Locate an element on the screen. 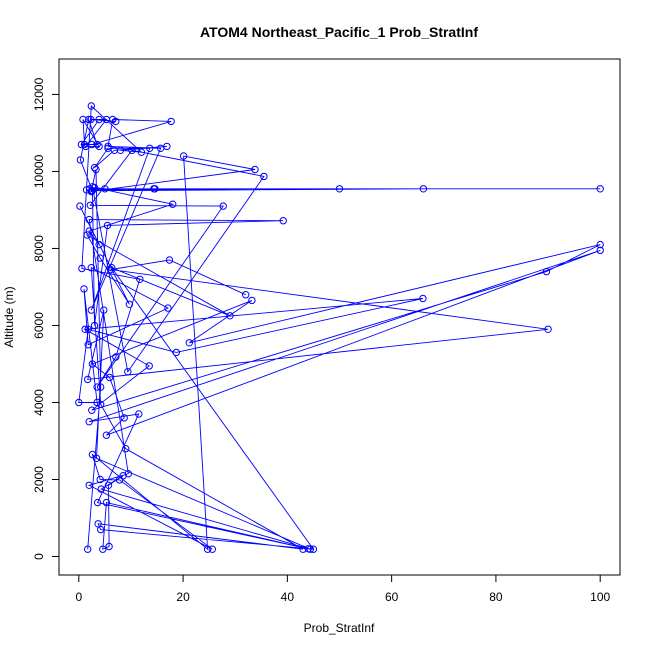 The width and height of the screenshot is (650, 650). y-tick-label: 0 is located at coordinates (39, 556).